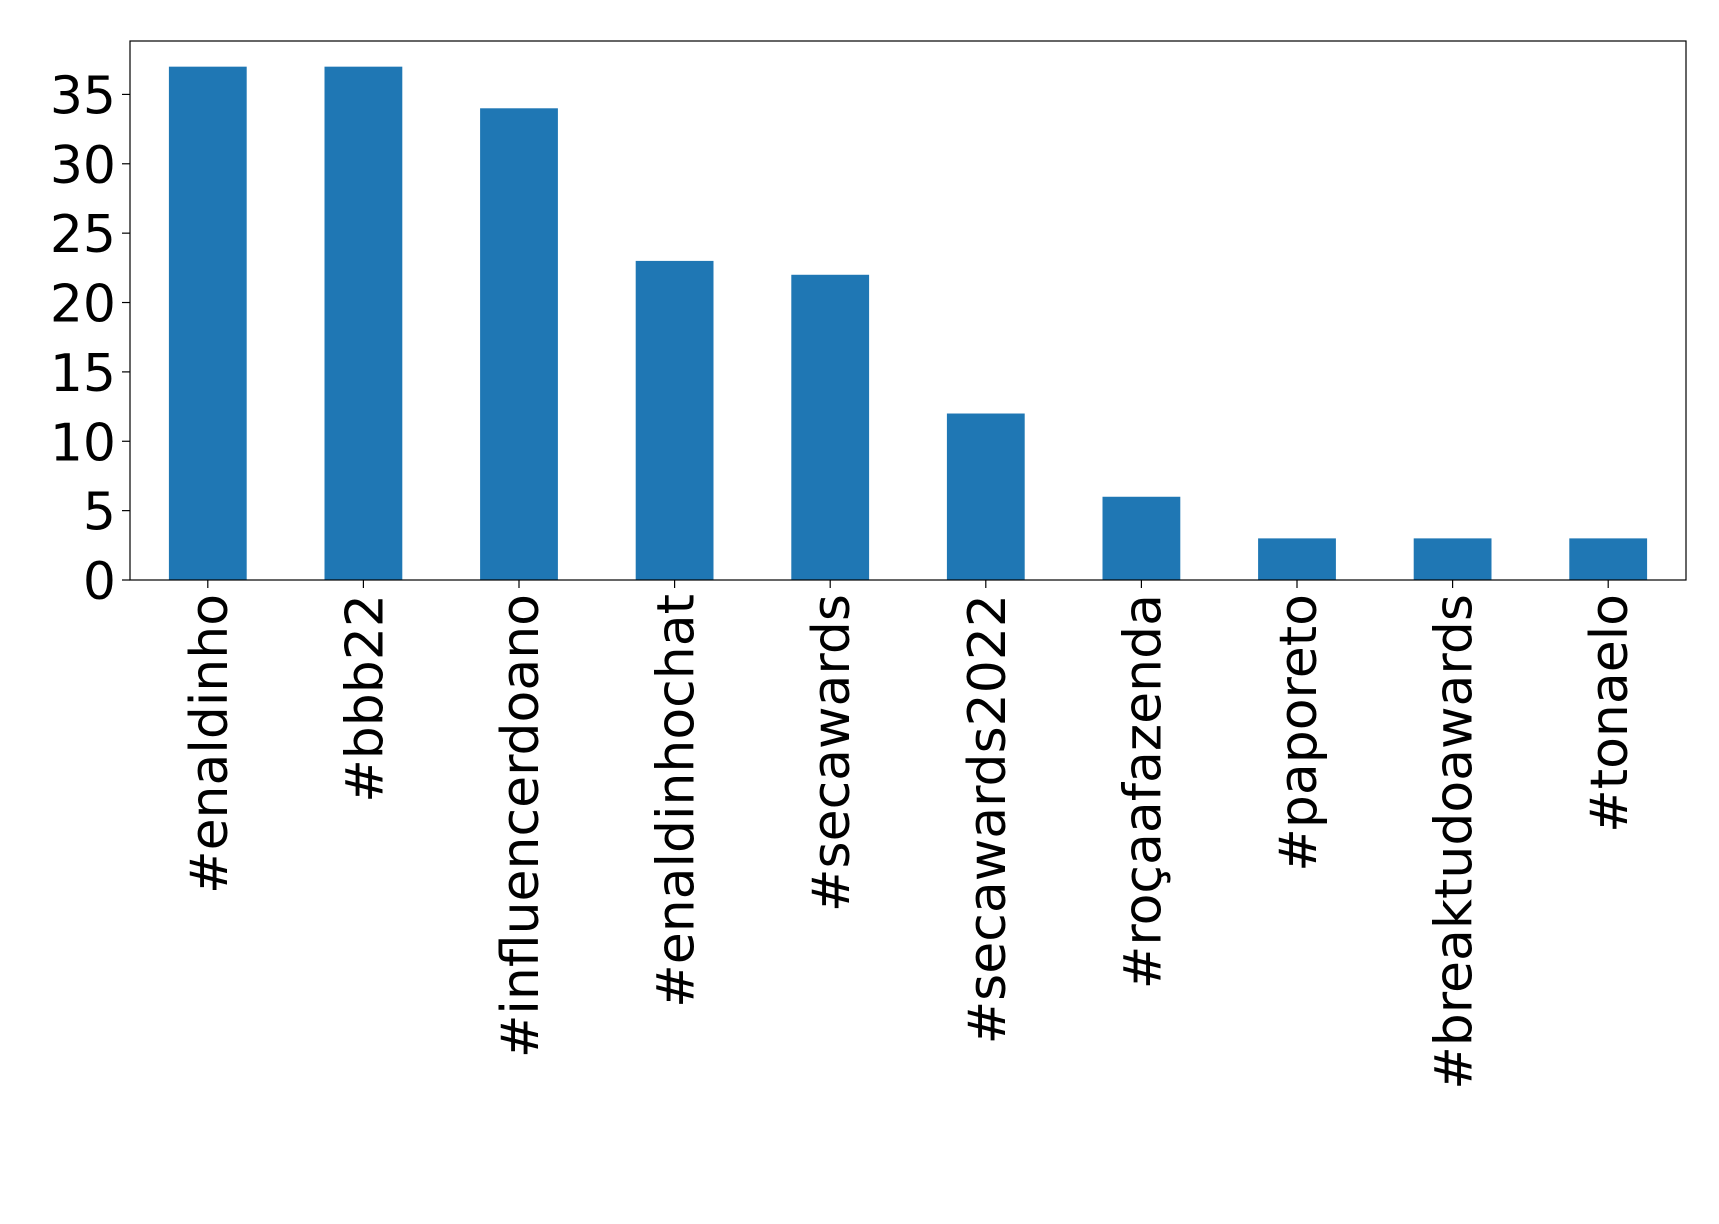 The image size is (1719, 1224). Describe the element at coordinates (677, 801) in the screenshot. I see `x-tick-label: #enaldinhochat` at that location.